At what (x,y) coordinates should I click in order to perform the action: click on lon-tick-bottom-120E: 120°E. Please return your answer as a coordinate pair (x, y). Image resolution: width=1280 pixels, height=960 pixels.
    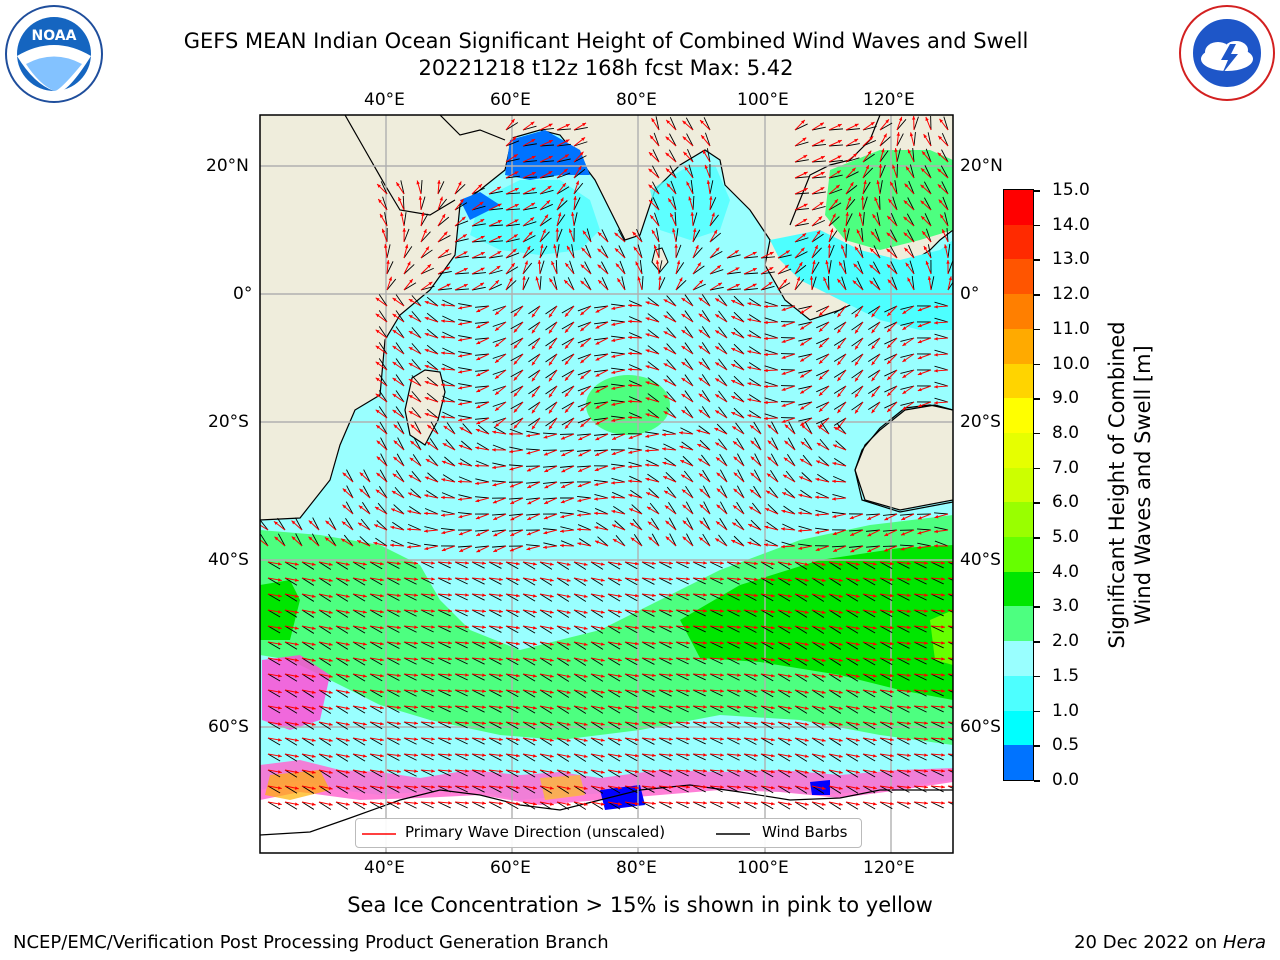
    Looking at the image, I should click on (889, 868).